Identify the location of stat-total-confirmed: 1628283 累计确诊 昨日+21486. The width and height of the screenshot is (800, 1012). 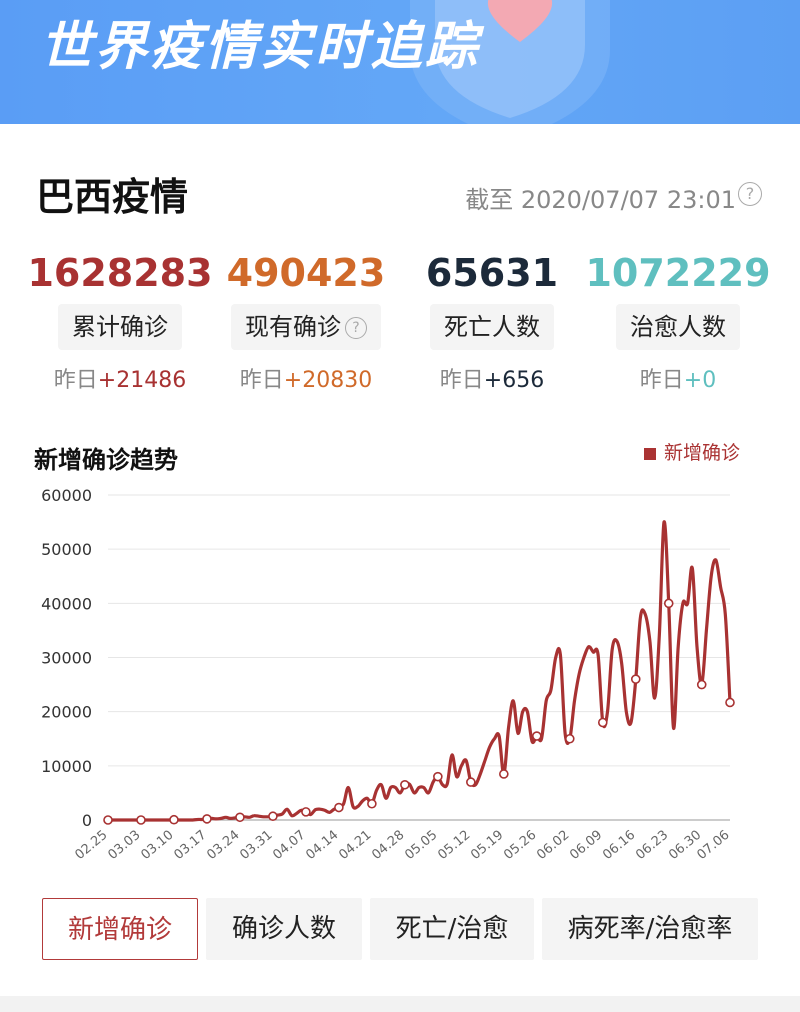
(120, 322).